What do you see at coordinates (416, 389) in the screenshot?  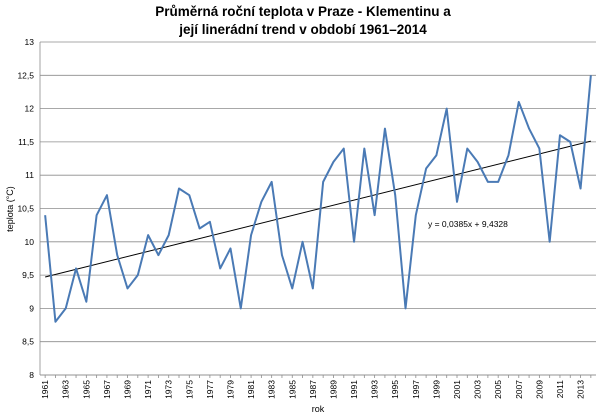 I see `x-tick-label: 1997` at bounding box center [416, 389].